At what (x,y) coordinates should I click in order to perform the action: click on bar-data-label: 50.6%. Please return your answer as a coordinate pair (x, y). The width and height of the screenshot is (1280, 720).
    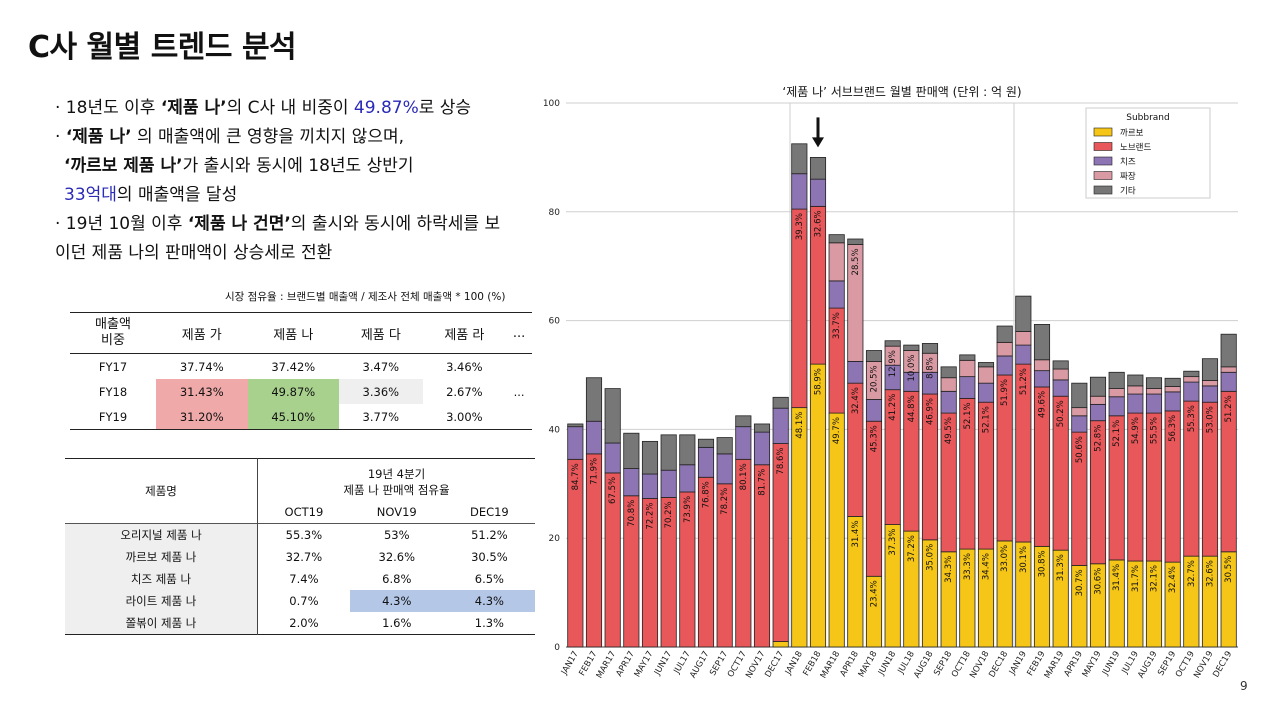
    Looking at the image, I should click on (1080, 449).